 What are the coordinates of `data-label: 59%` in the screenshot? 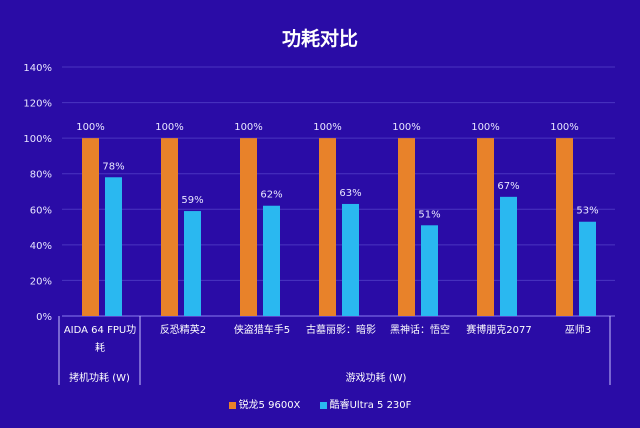 It's located at (192, 200).